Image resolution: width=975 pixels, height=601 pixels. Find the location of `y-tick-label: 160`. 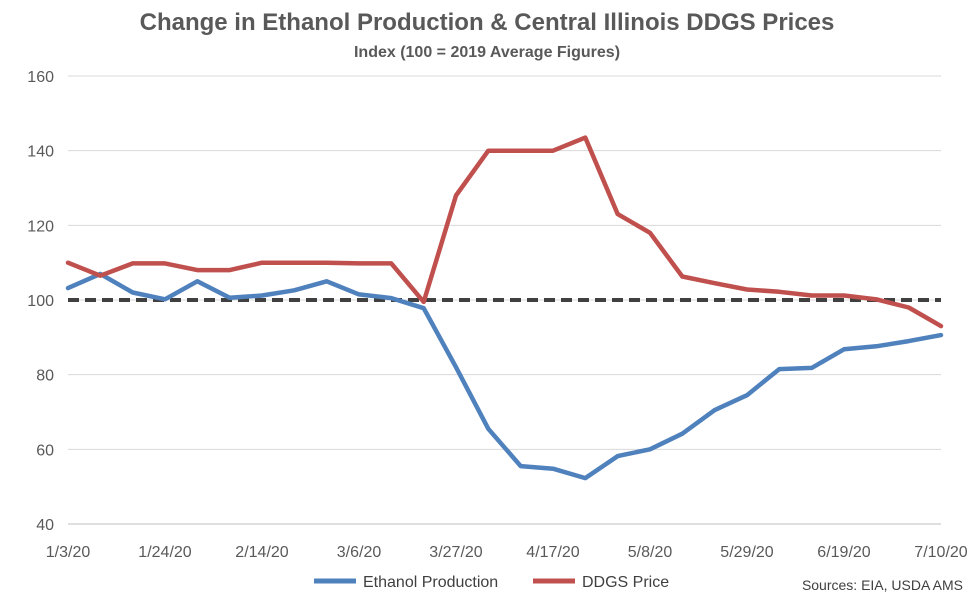

y-tick-label: 160 is located at coordinates (40, 77).